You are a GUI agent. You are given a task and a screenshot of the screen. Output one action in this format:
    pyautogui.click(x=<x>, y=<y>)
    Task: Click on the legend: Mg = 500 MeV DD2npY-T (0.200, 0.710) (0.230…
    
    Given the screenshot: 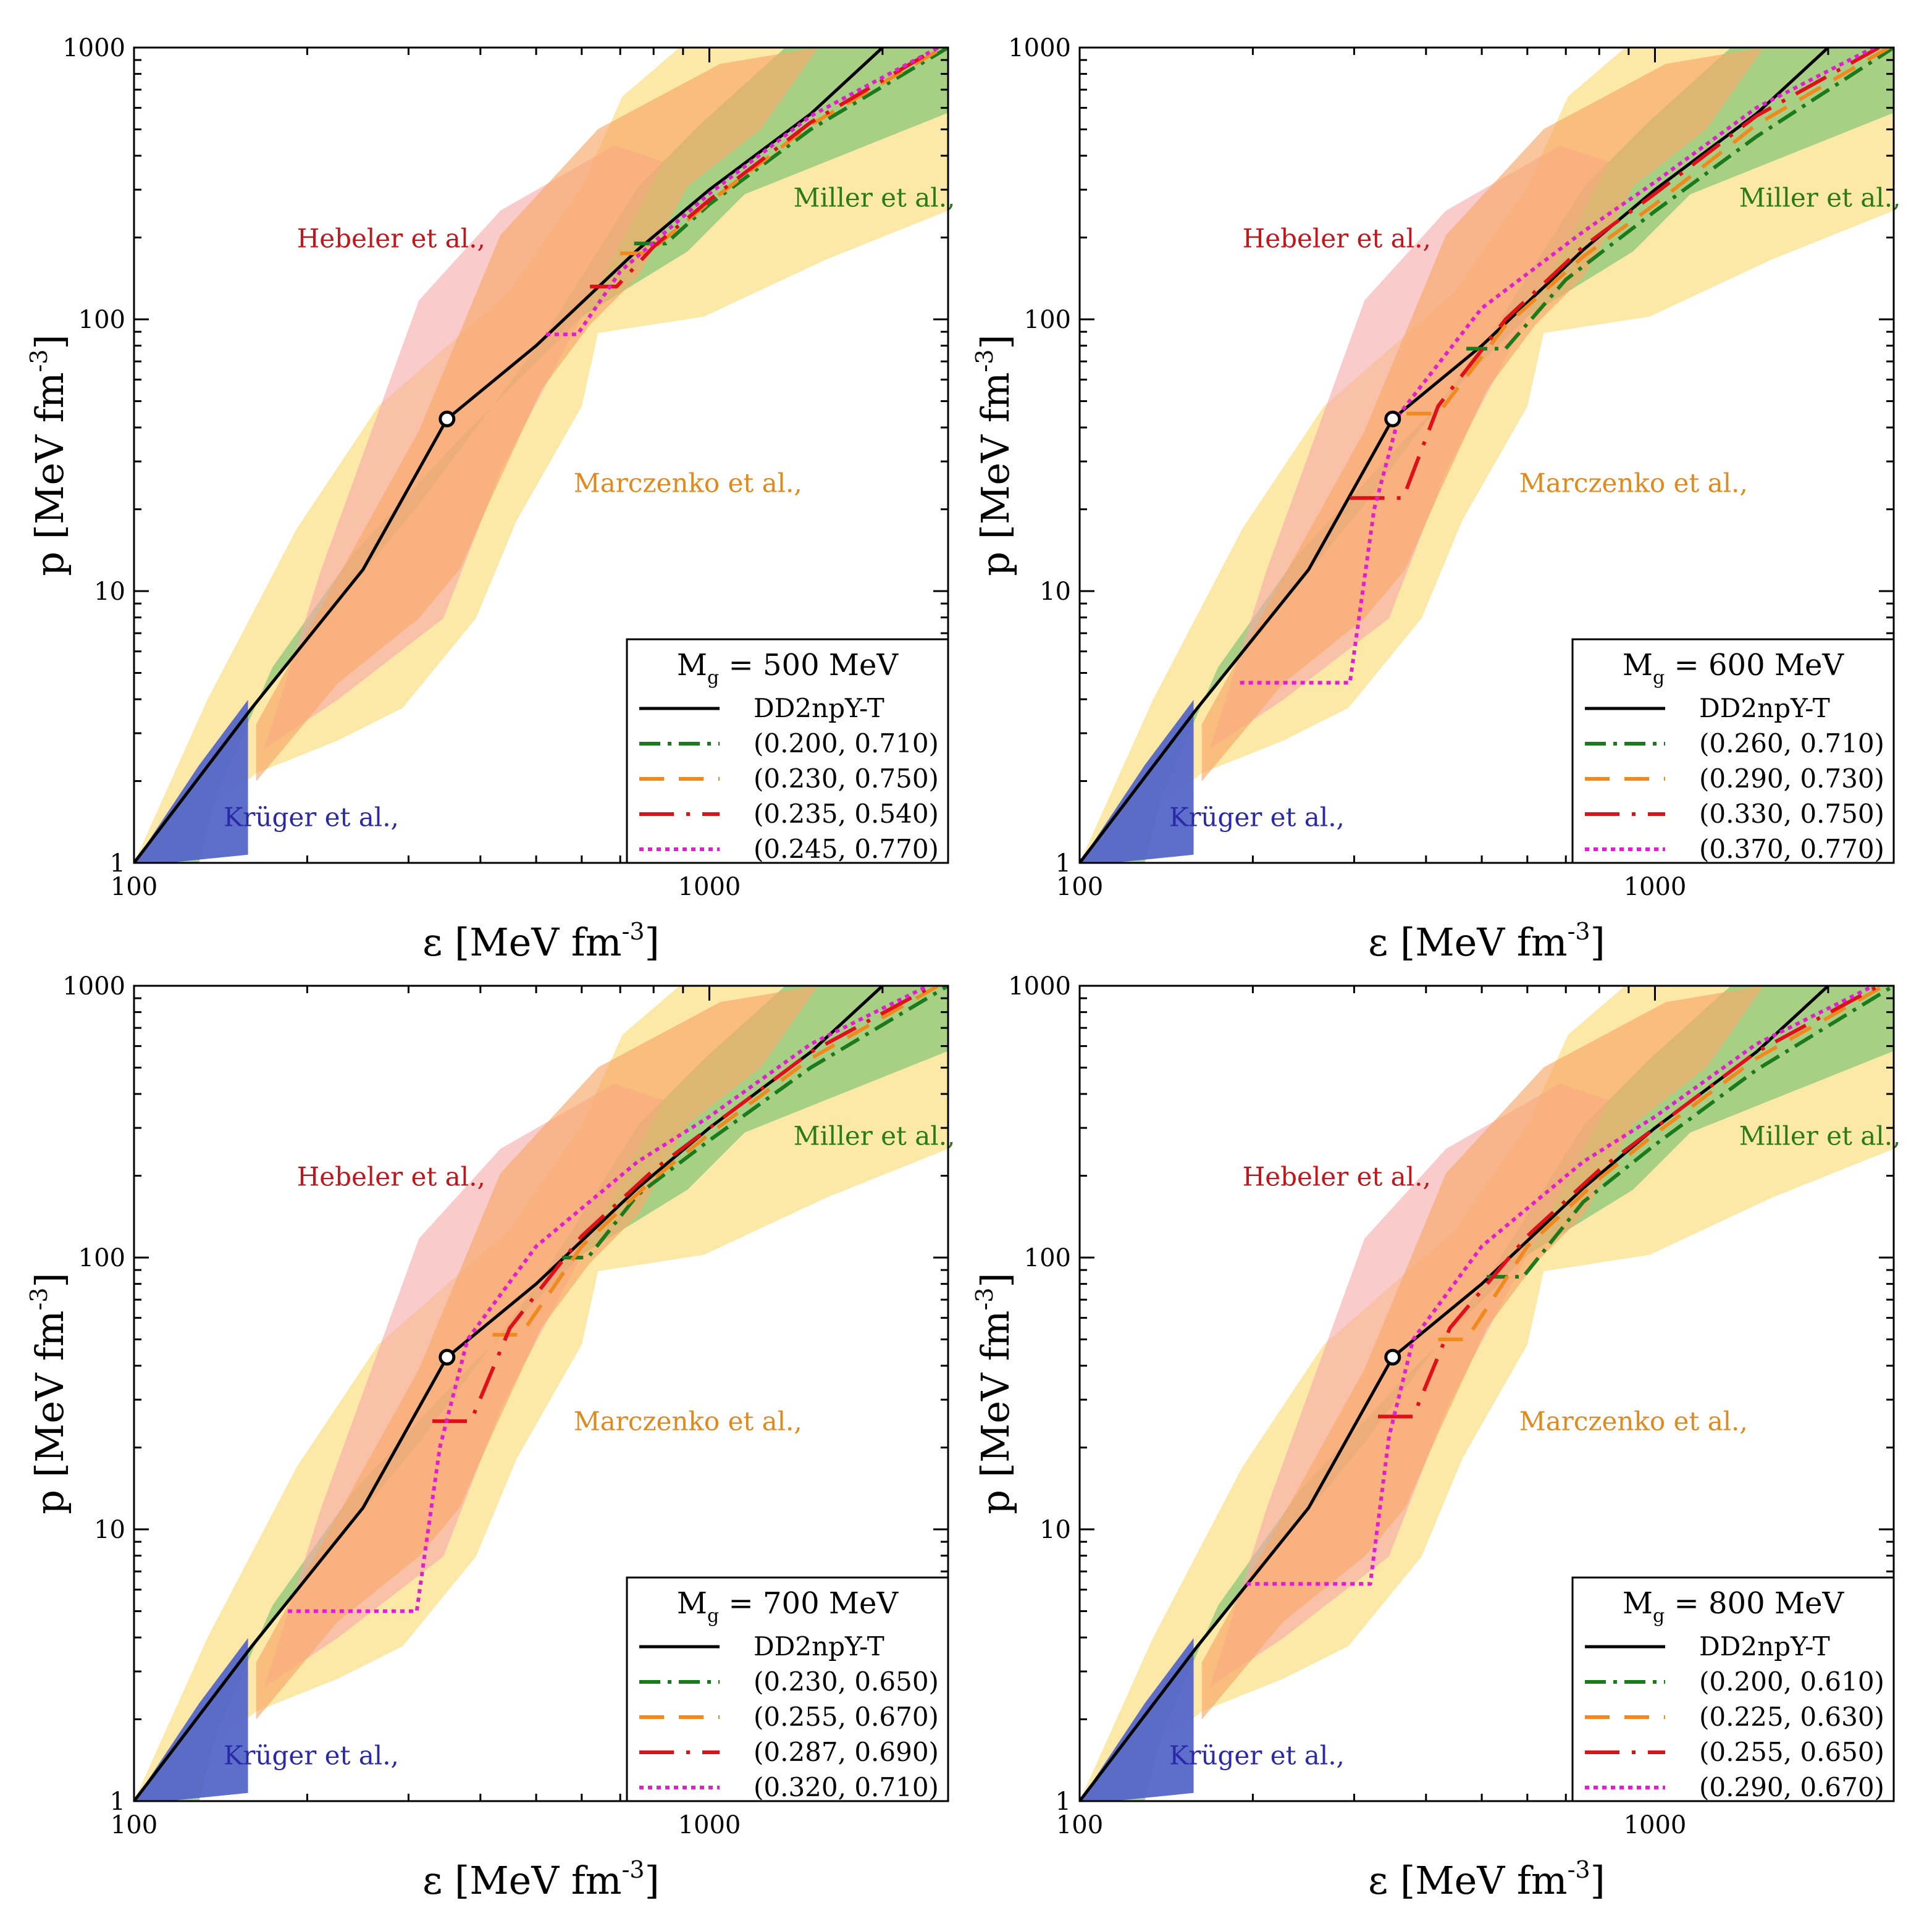 What is the action you would take?
    pyautogui.click(x=787, y=751)
    